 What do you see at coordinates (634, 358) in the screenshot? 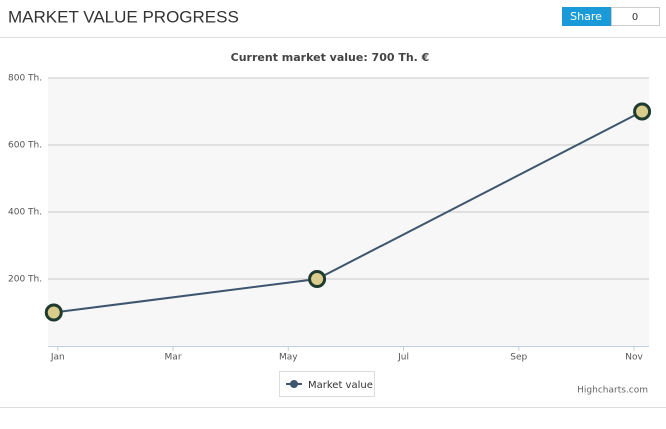
I see `x-tick-label: Nov` at bounding box center [634, 358].